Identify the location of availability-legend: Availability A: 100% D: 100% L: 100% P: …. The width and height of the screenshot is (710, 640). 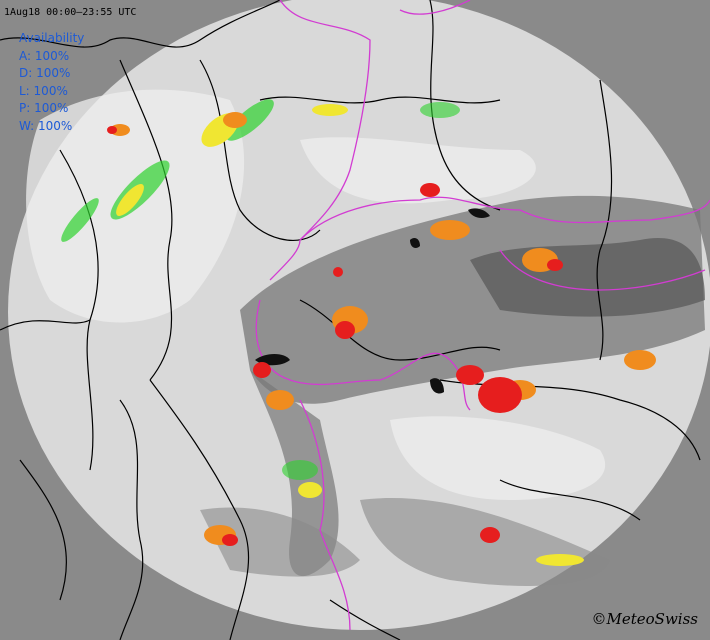
(51, 82).